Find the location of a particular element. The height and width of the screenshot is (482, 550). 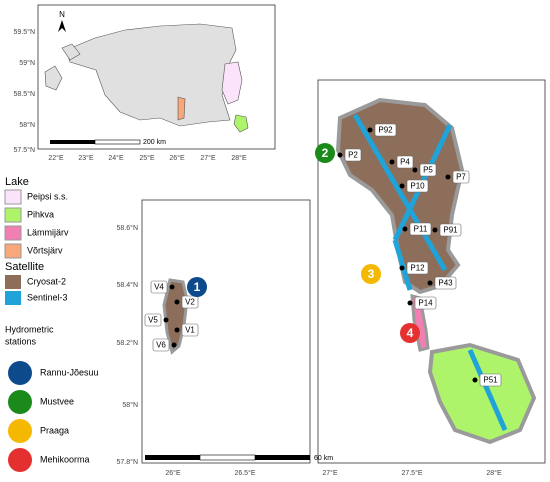

map-y-label: 58.4°N is located at coordinates (127, 285).